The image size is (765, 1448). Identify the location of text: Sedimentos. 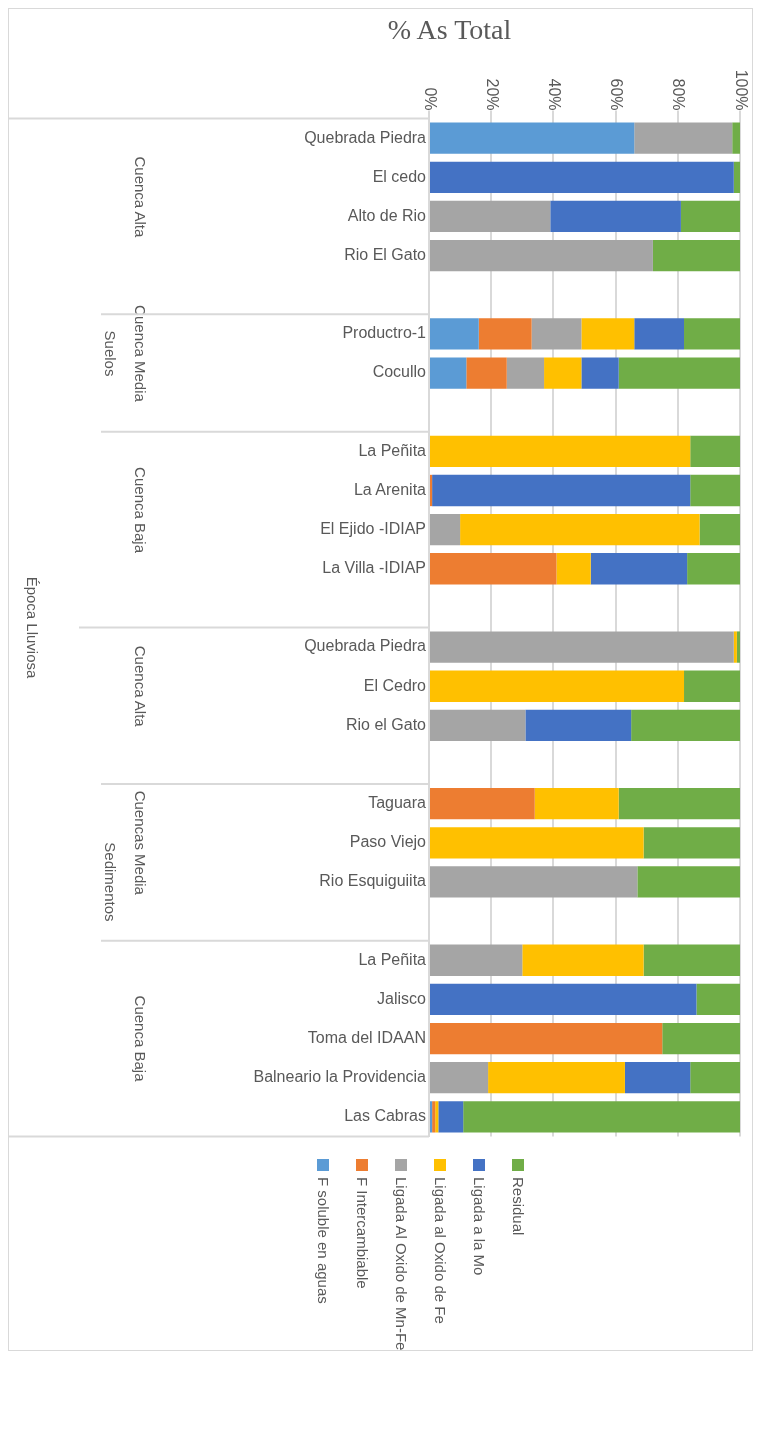
(110, 882).